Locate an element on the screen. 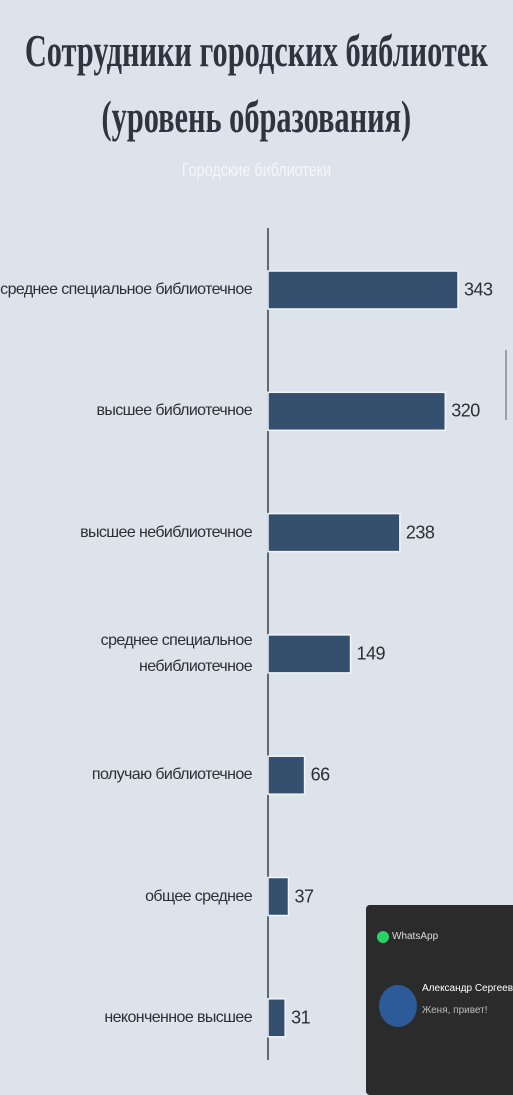 The image size is (513, 1095). value-label: 320 is located at coordinates (465, 410).